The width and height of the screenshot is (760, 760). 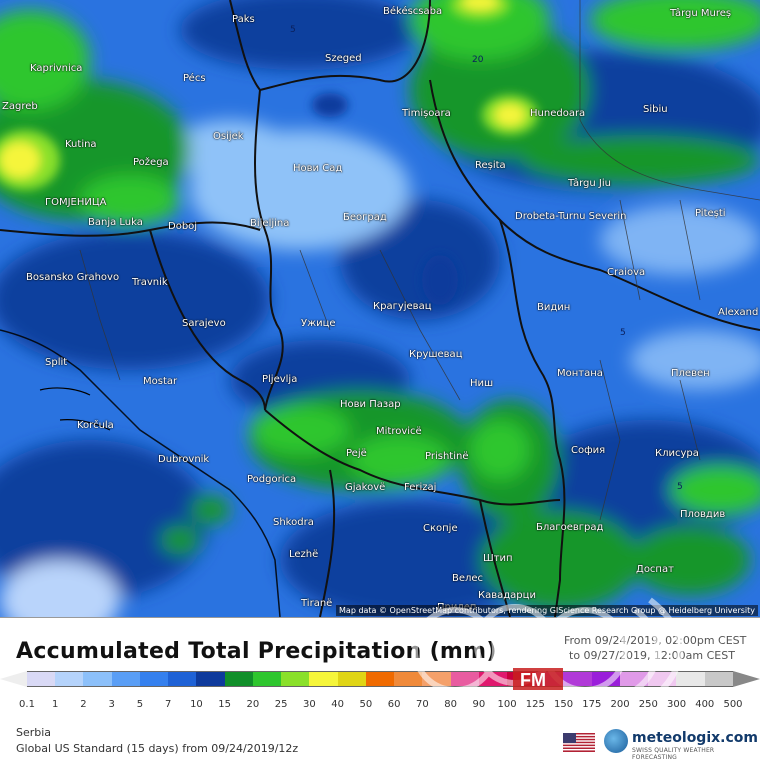 What do you see at coordinates (356, 453) in the screenshot?
I see `city-name: Pejë` at bounding box center [356, 453].